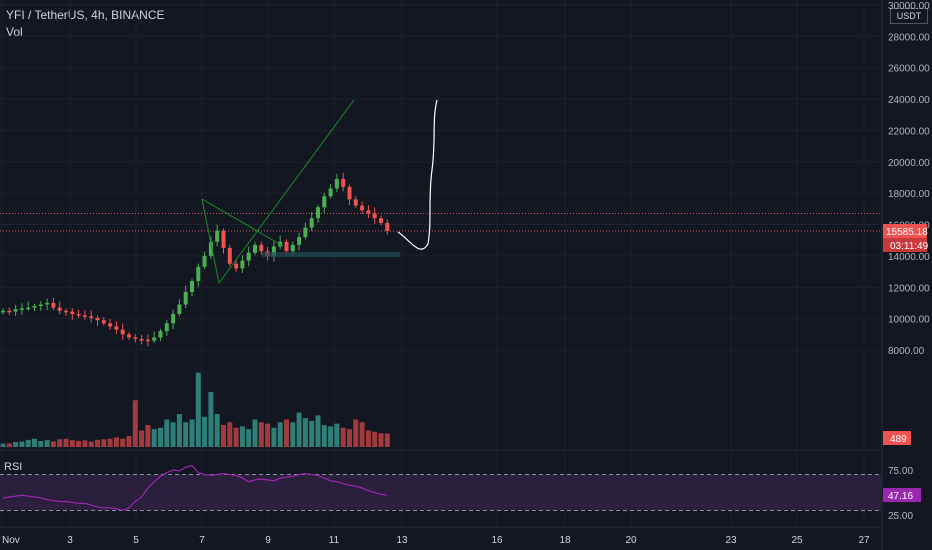 The height and width of the screenshot is (550, 932). I want to click on x-tick-label: 23, so click(731, 540).